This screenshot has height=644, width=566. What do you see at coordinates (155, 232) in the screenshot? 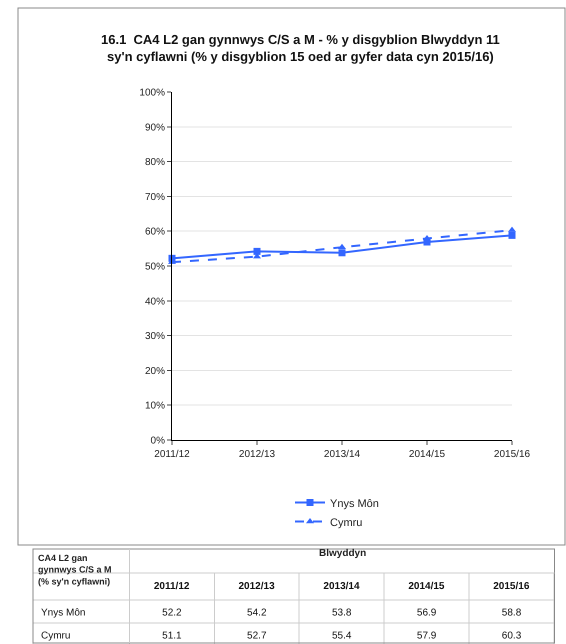
I see `y-tick-label: 60%` at bounding box center [155, 232].